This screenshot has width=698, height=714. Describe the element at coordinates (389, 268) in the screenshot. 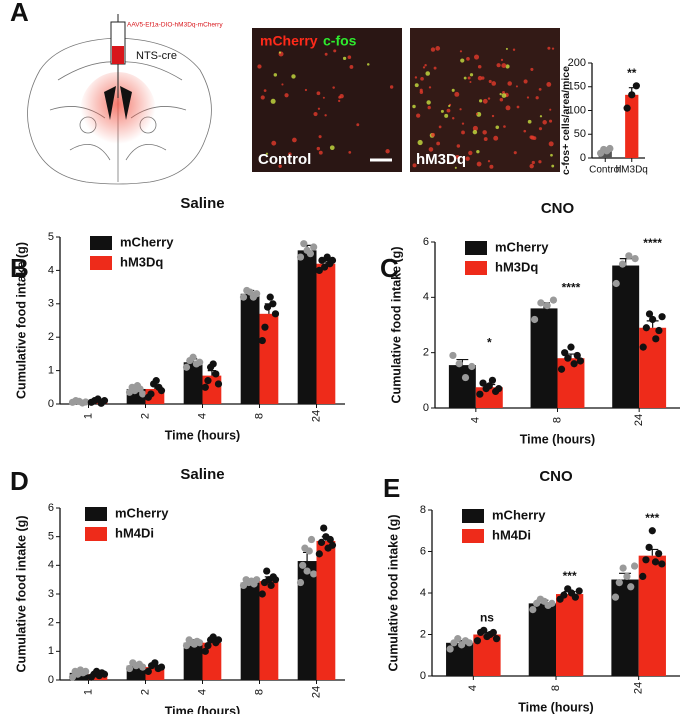

I see `panel-label: C` at that location.